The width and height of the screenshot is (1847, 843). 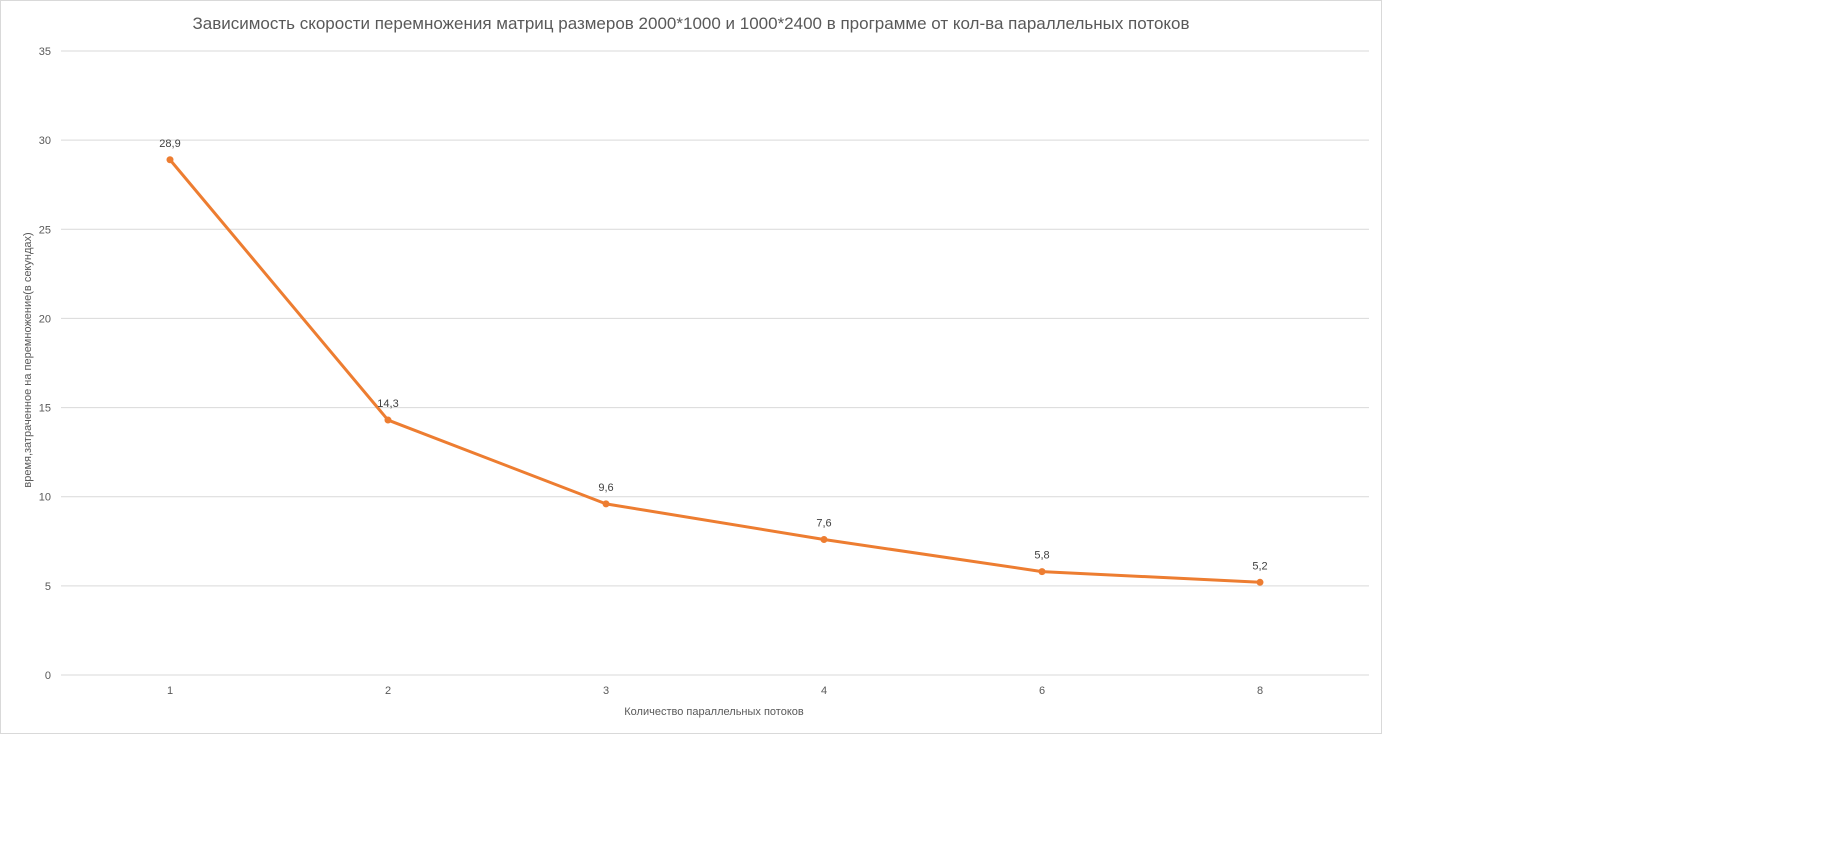 I want to click on x-tick-label: 1, so click(x=170, y=691).